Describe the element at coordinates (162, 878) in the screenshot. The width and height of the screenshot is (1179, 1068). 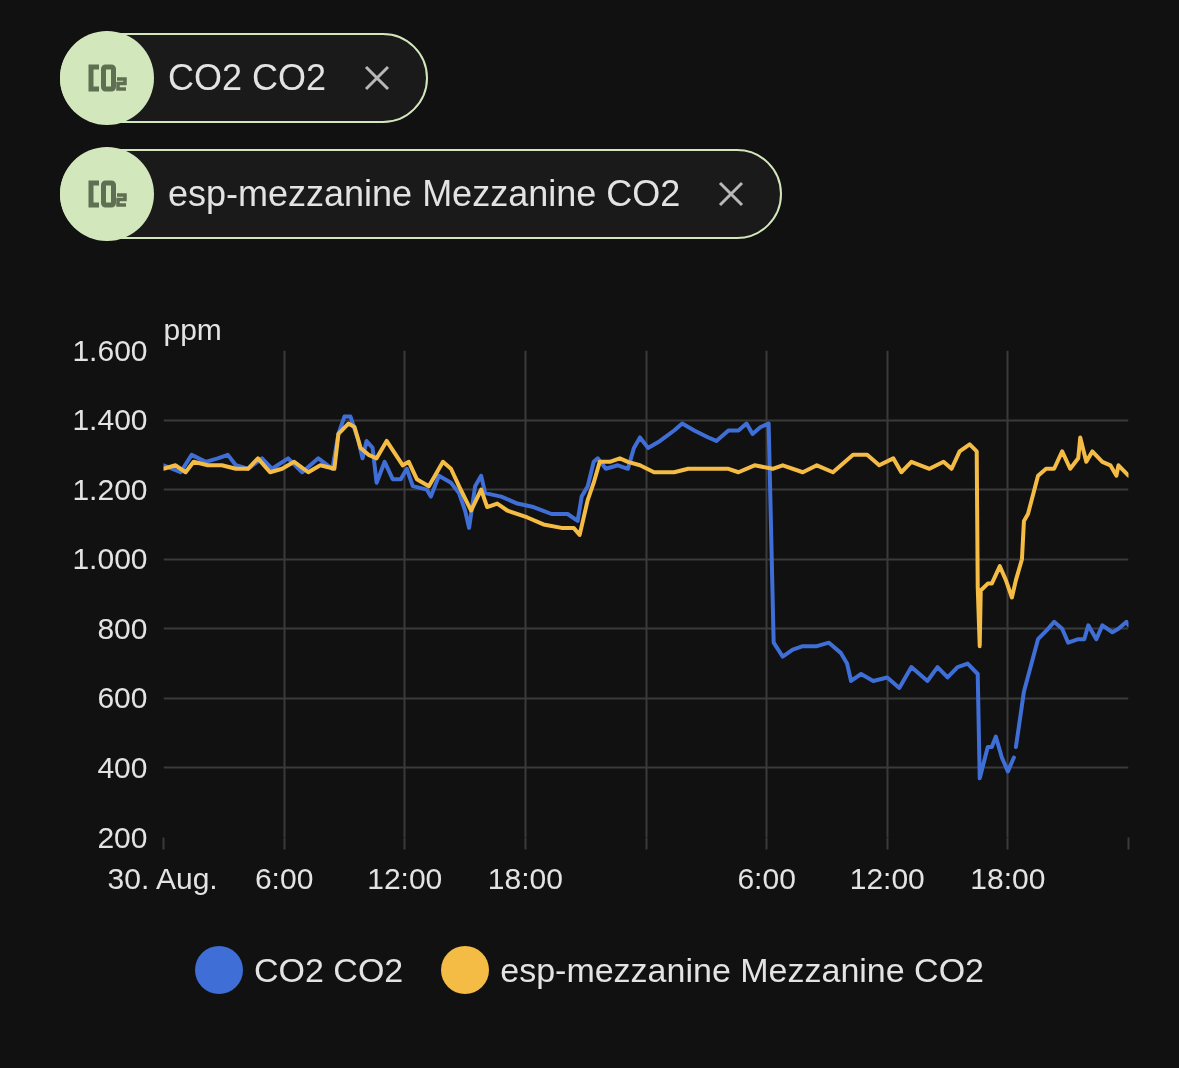
I see `x-tick-label: 30. Aug.` at that location.